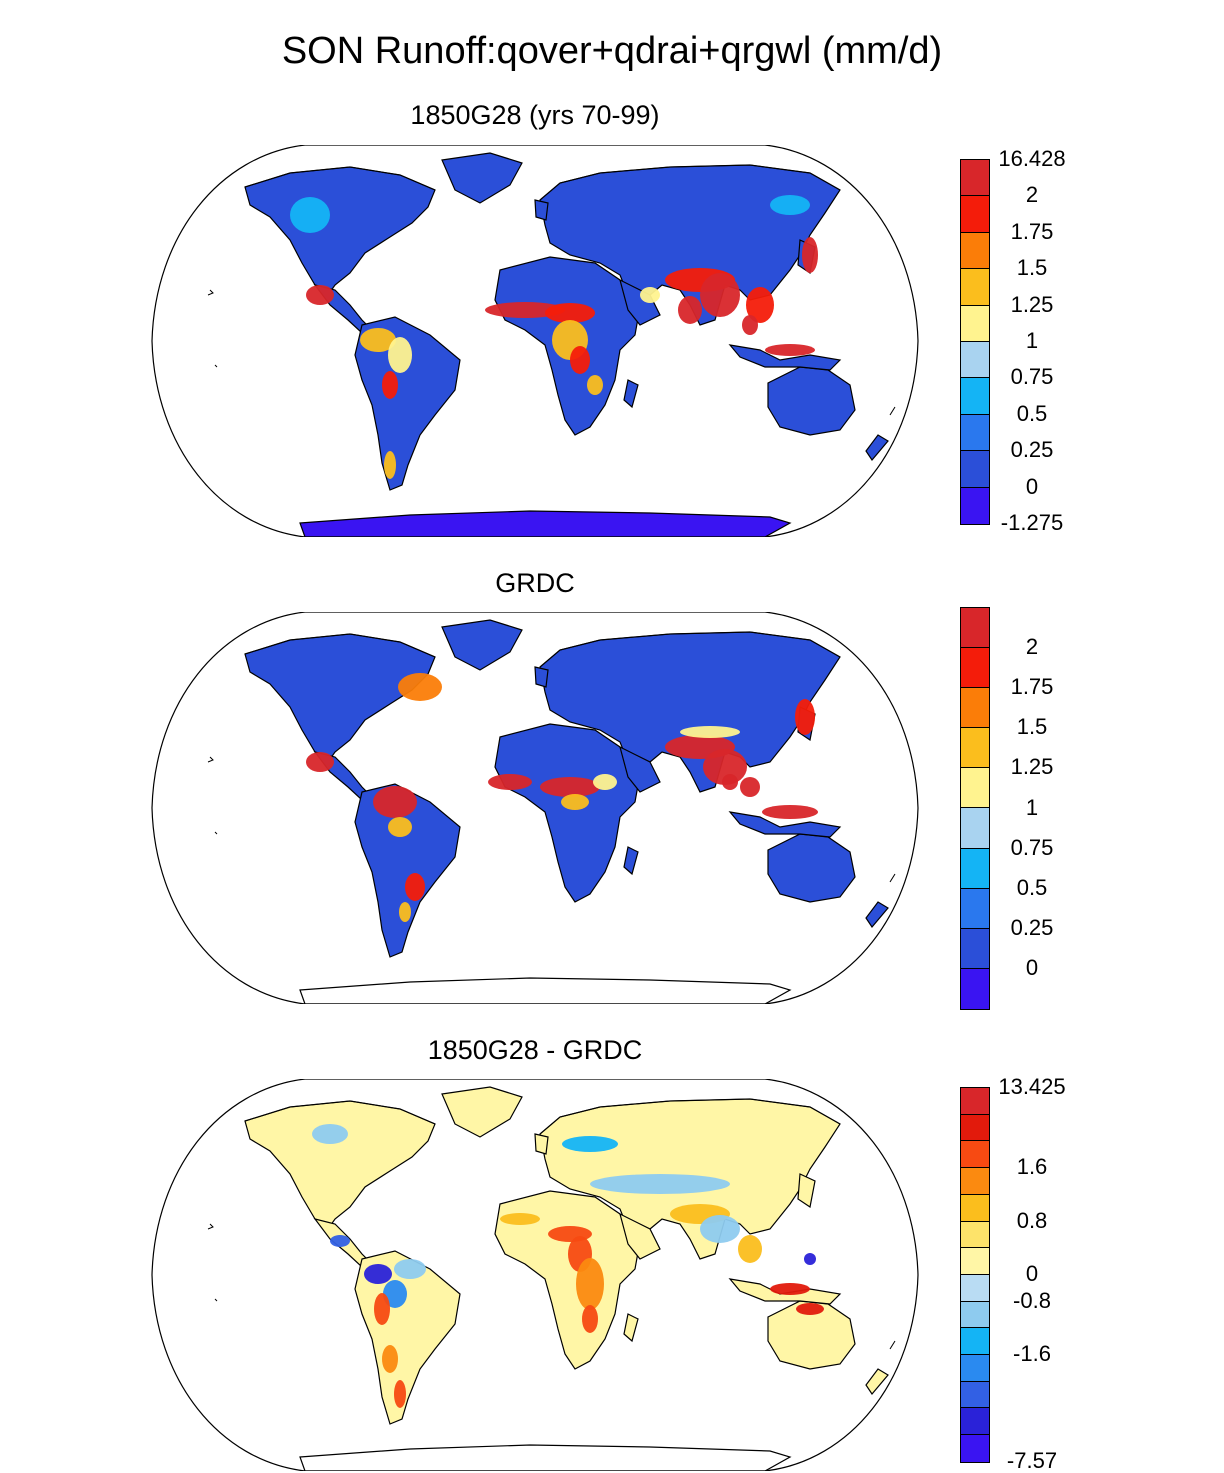 The height and width of the screenshot is (1473, 1224). Describe the element at coordinates (1032, 195) in the screenshot. I see `colorbar-tick-label: 2` at that location.